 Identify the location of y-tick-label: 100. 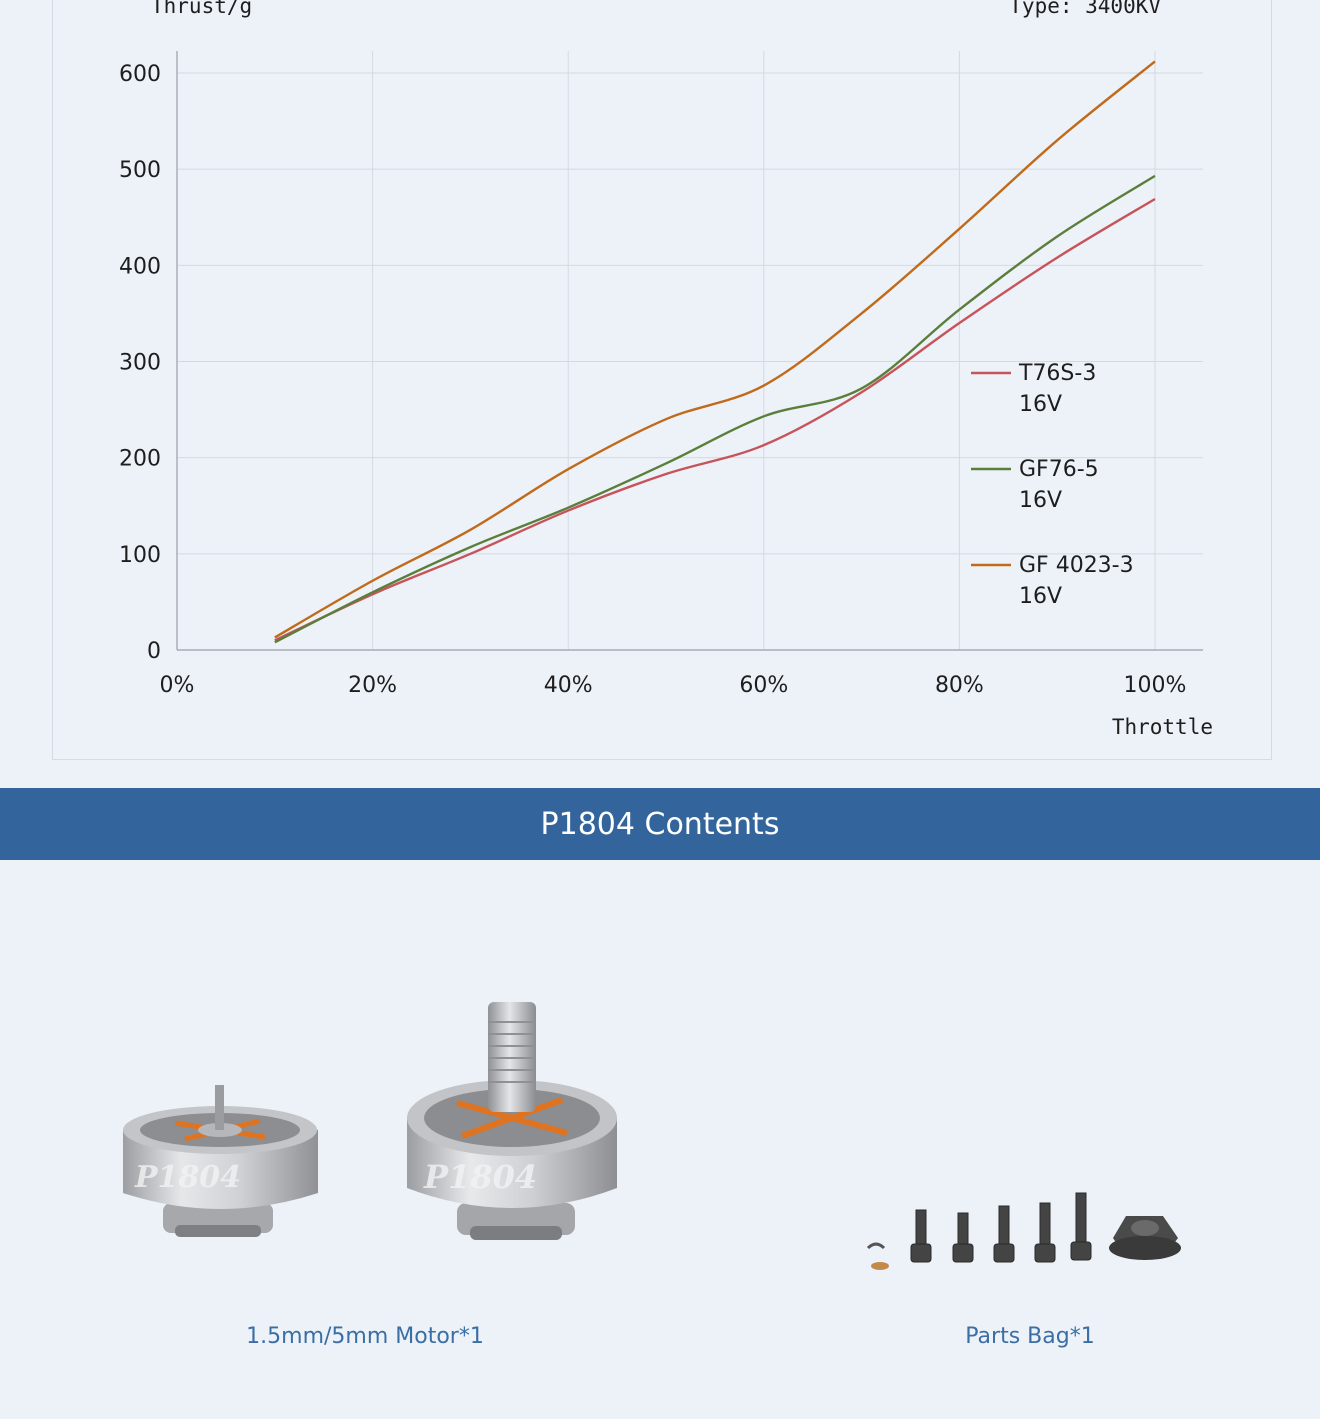
(140, 555).